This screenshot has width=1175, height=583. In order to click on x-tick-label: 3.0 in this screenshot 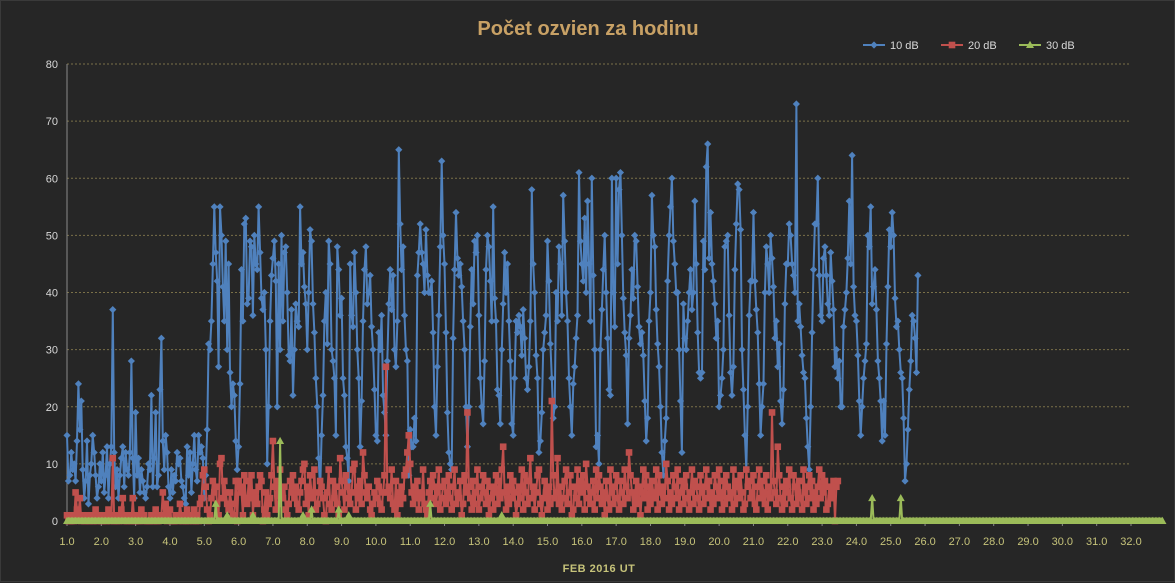, I will do `click(135, 542)`.